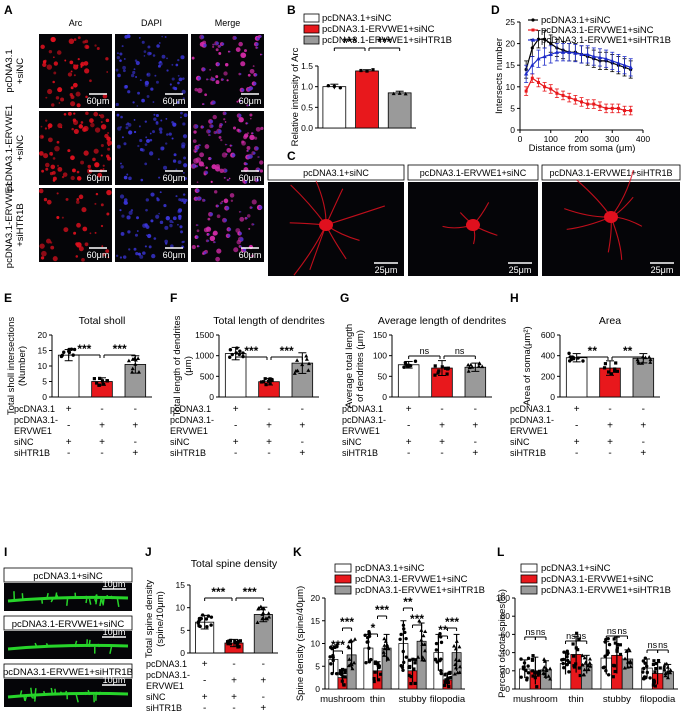 The width and height of the screenshot is (685, 724). Describe the element at coordinates (380, 356) in the screenshot. I see `y-tick-label: 100` at that location.